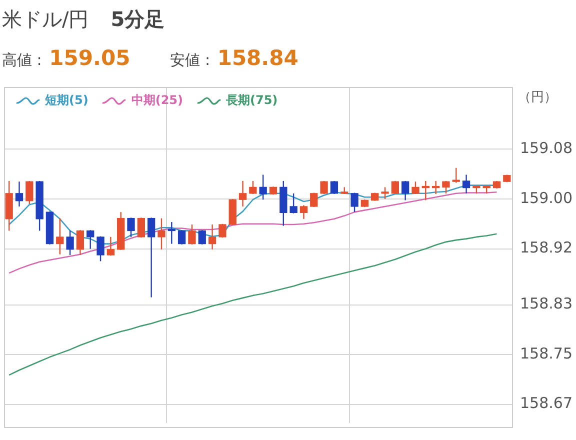 This screenshot has height=440, width=576. Describe the element at coordinates (546, 303) in the screenshot. I see `y-tick-label: 158.83` at that location.